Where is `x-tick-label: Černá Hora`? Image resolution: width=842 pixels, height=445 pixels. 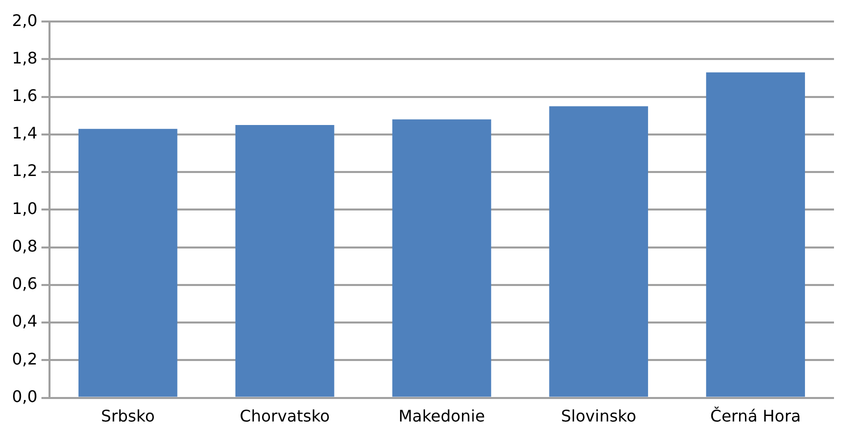
x-tick-label: Černá Hora is located at coordinates (755, 416).